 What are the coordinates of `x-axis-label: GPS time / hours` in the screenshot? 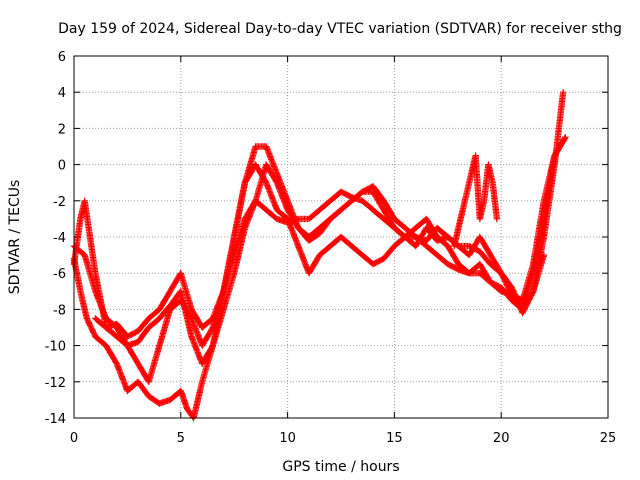 It's located at (340, 467).